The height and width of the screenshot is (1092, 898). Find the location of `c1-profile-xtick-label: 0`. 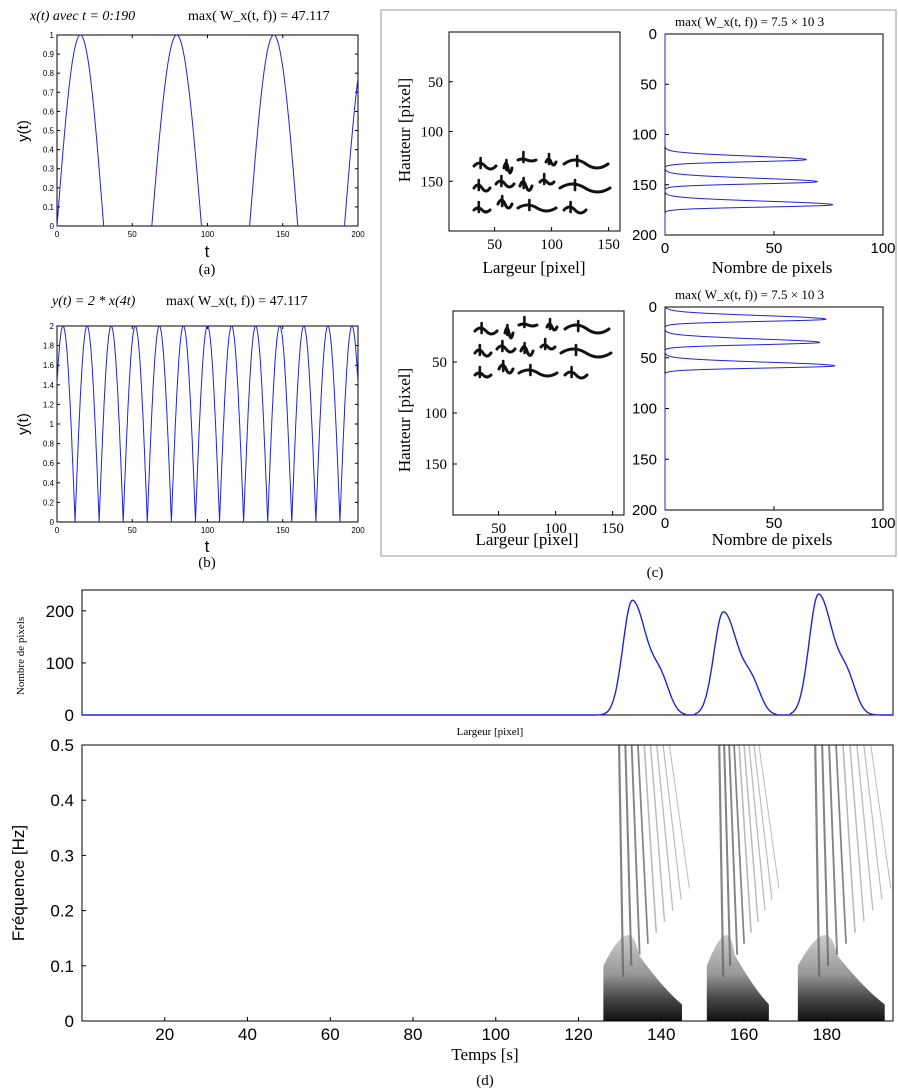

c1-profile-xtick-label: 0 is located at coordinates (665, 248).